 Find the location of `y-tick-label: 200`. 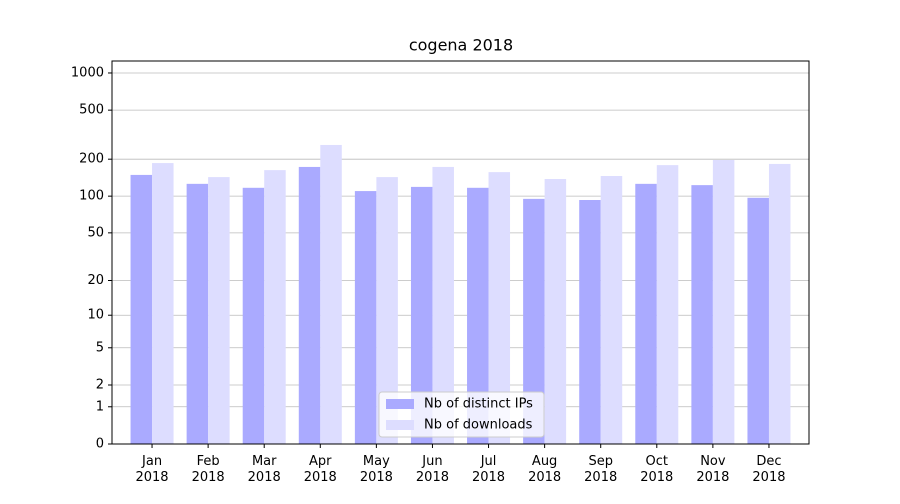

y-tick-label: 200 is located at coordinates (91, 159).